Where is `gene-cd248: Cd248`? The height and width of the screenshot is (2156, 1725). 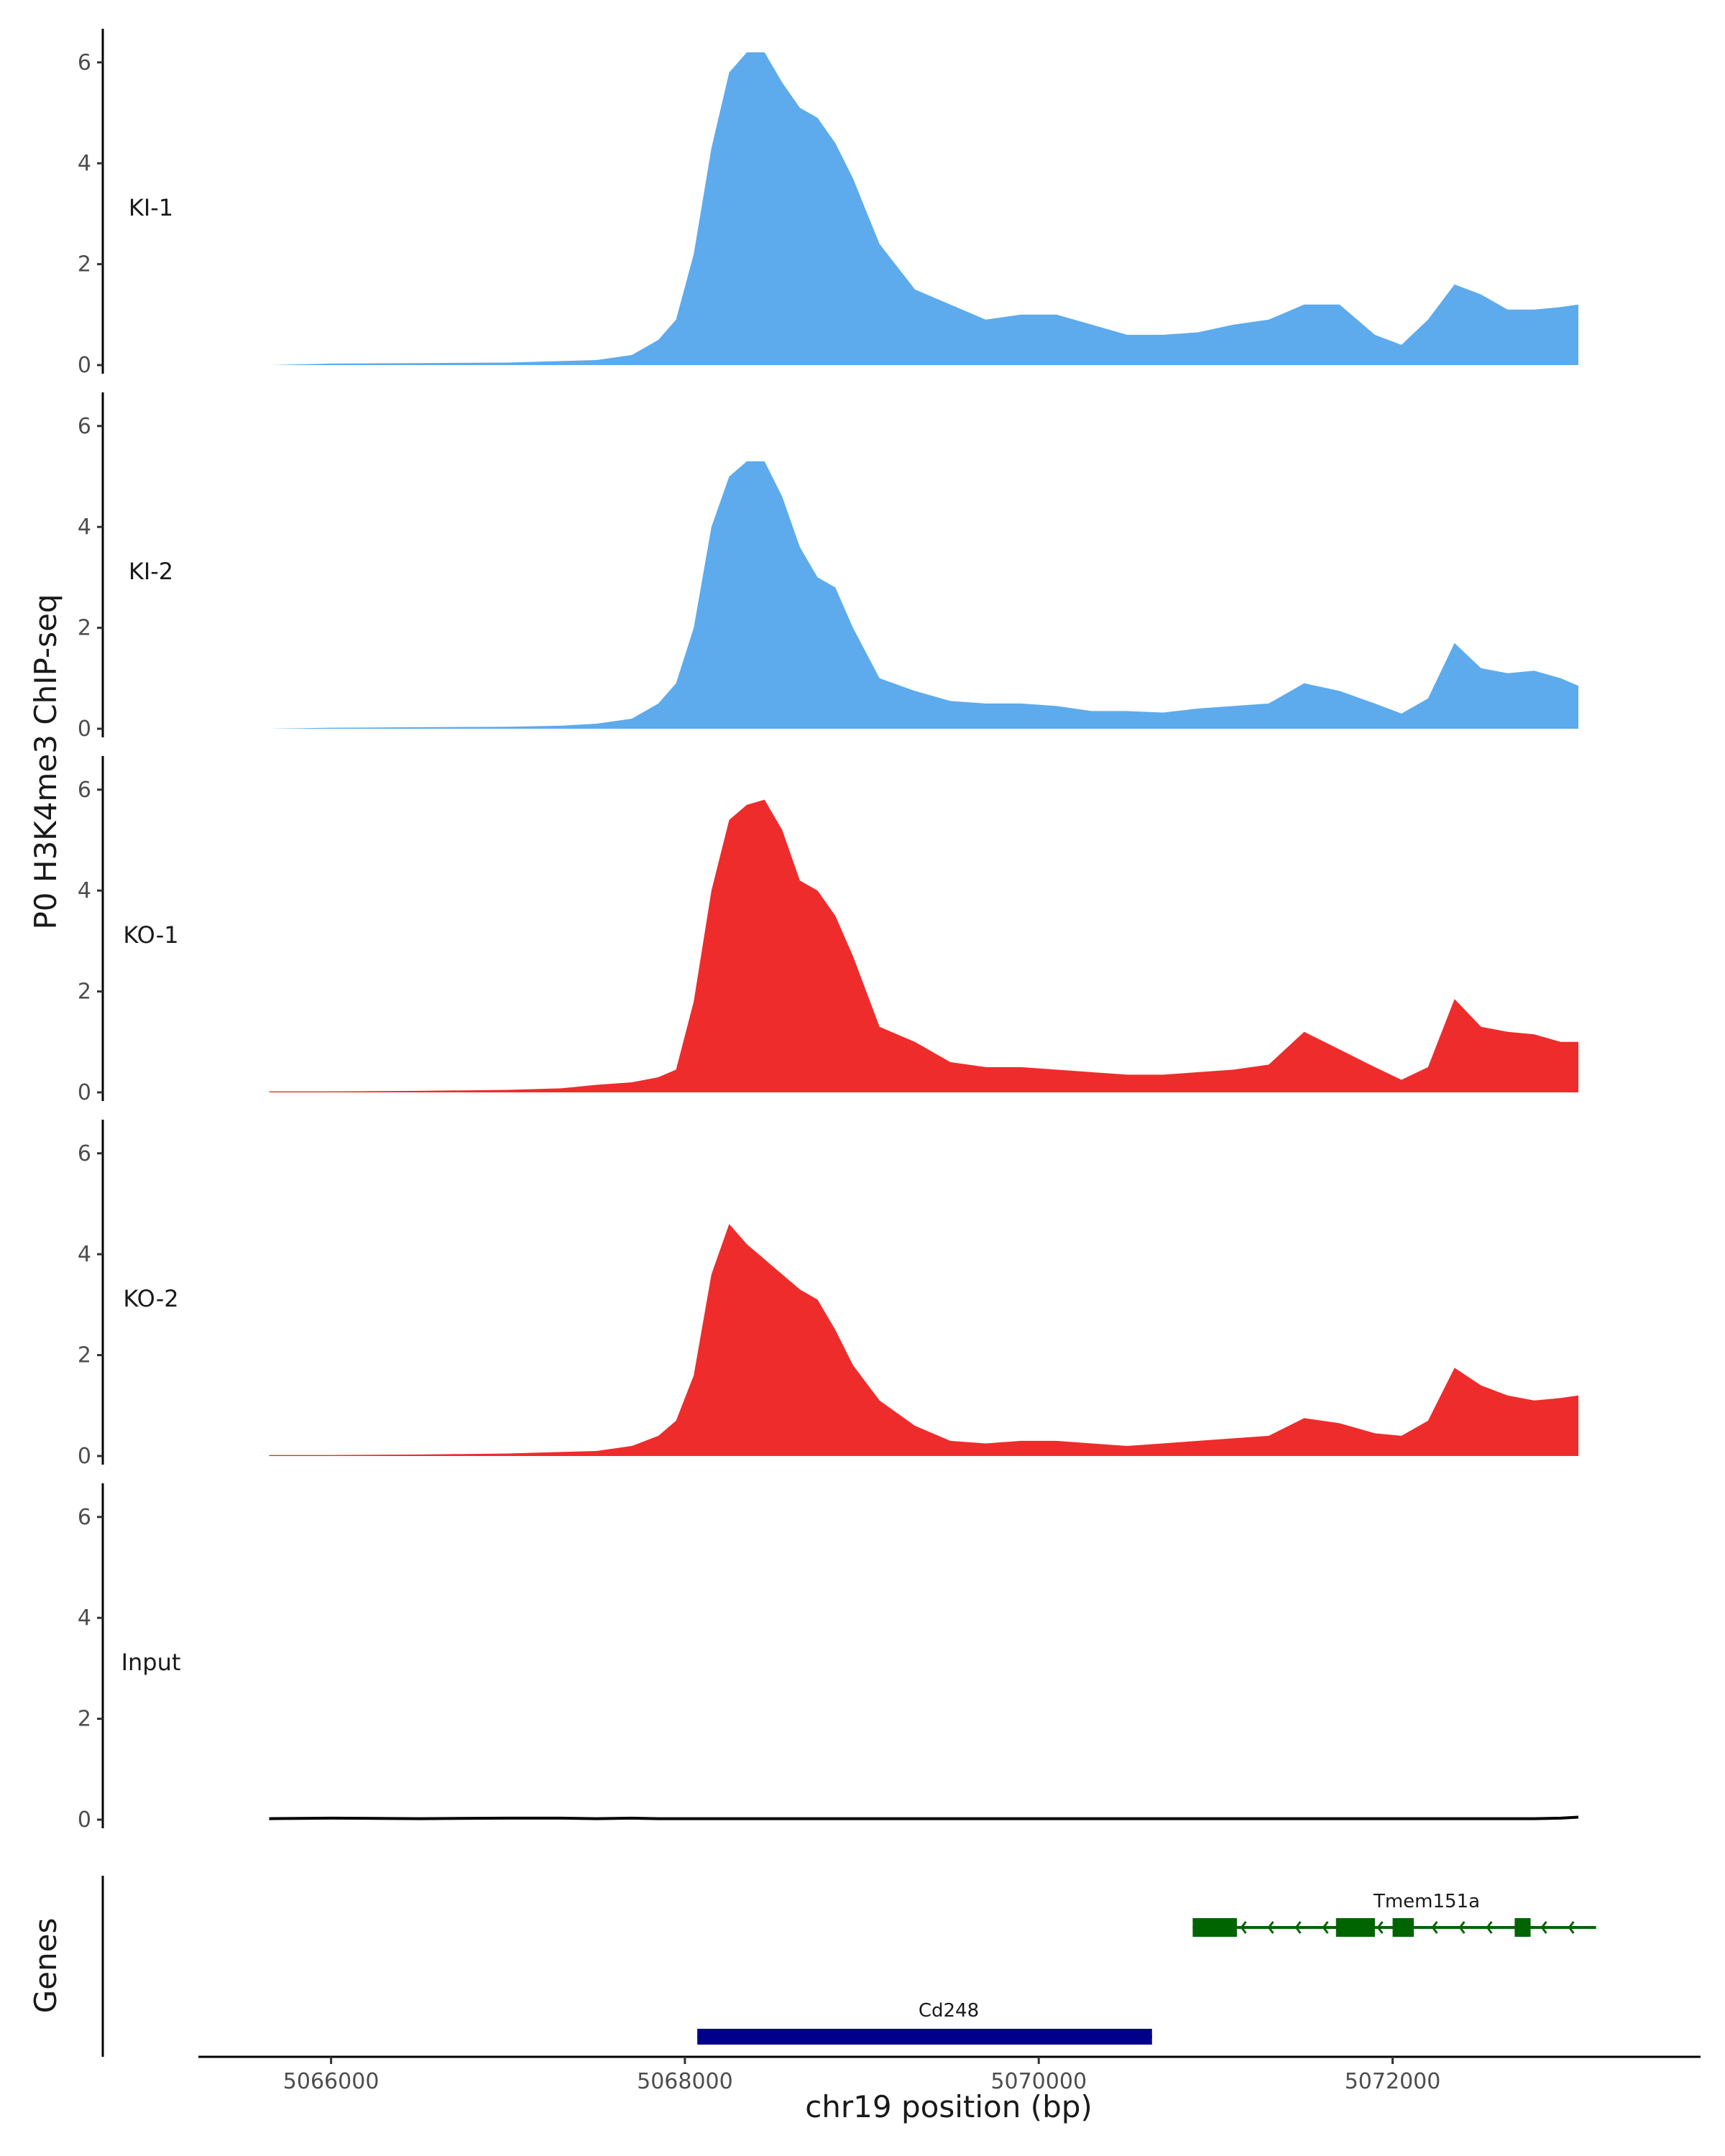
gene-cd248: Cd248 is located at coordinates (924, 2023).